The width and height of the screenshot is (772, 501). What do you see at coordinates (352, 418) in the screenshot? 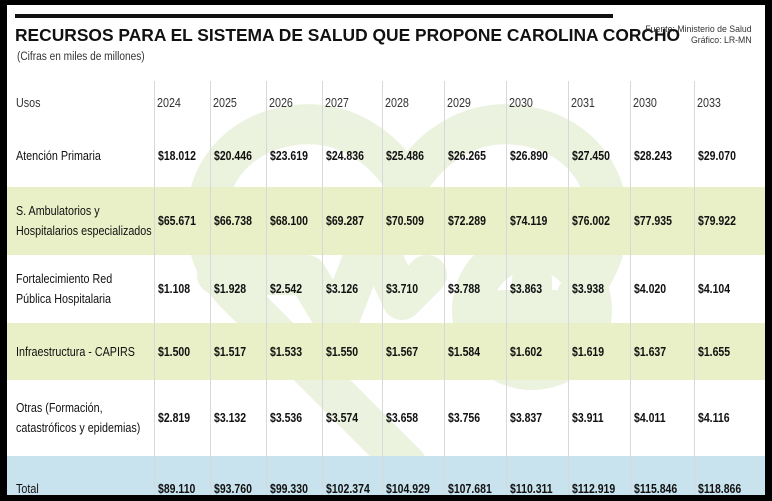
I see `value-cell: $3.574` at bounding box center [352, 418].